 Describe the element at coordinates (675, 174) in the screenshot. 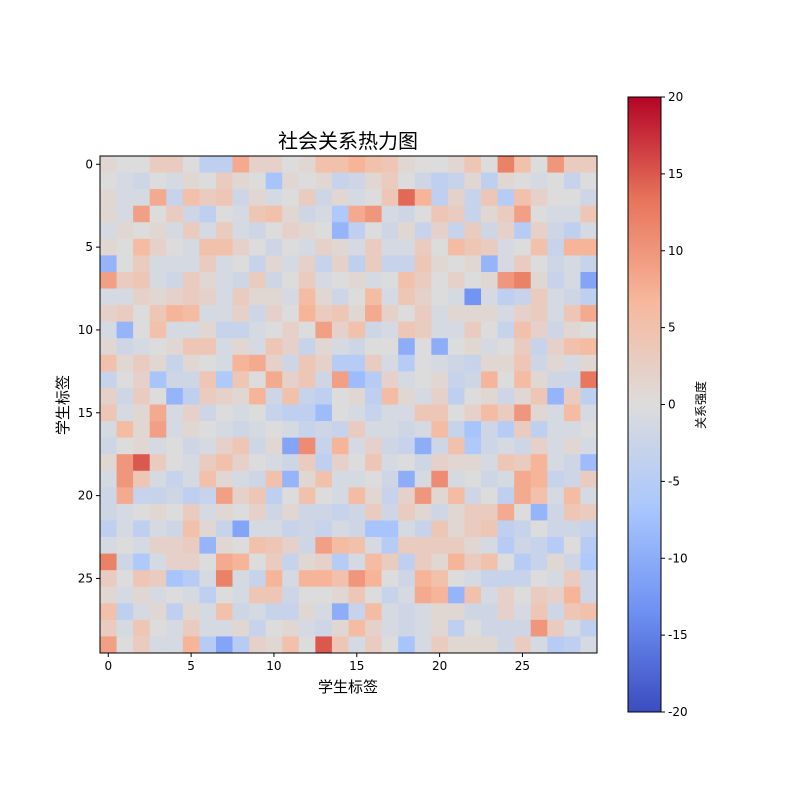

I see `colorbar-tick-label: 15` at that location.